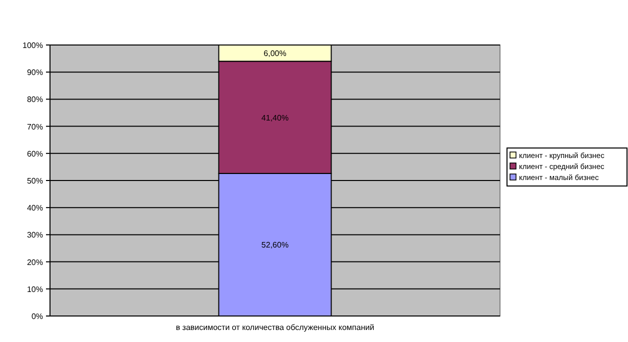 This screenshot has height=342, width=628. I want to click on y-tick-label: 100%, so click(32, 45).